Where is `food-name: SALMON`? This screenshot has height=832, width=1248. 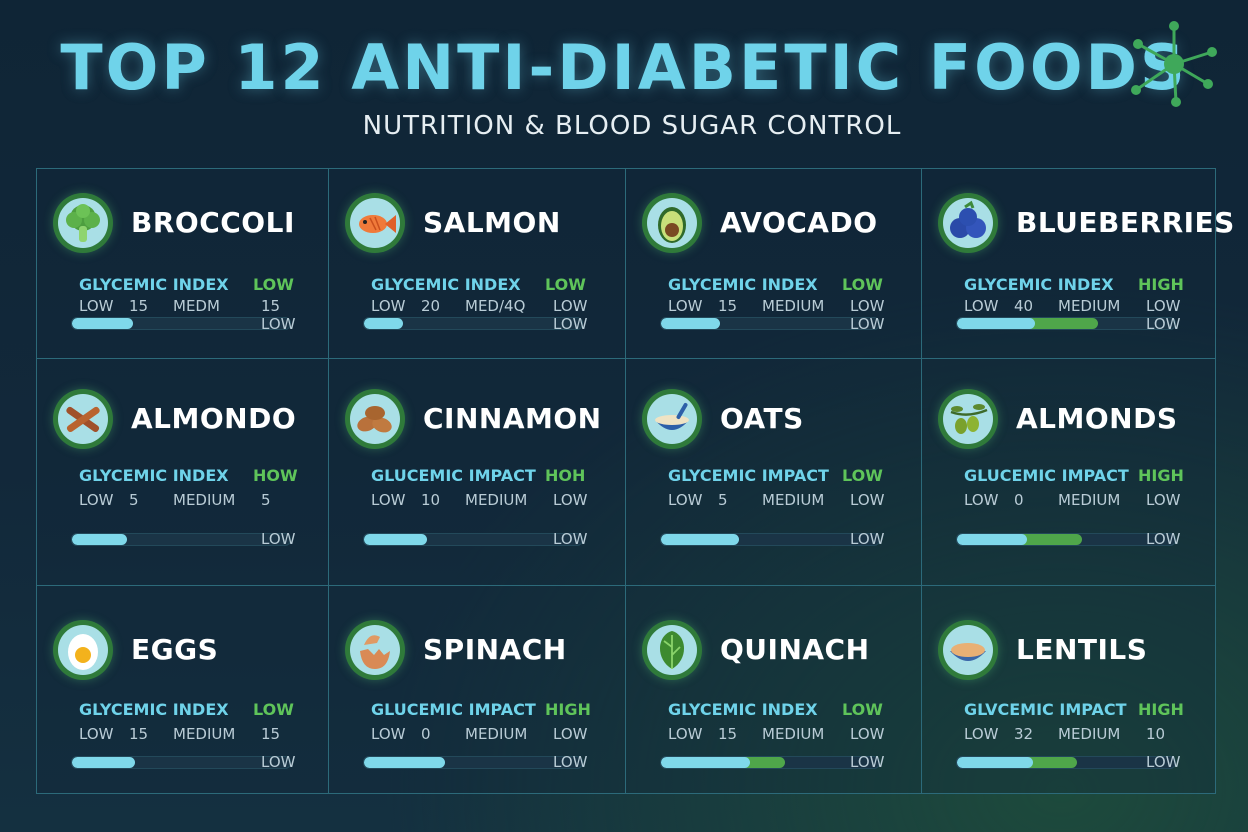 food-name: SALMON is located at coordinates (492, 222).